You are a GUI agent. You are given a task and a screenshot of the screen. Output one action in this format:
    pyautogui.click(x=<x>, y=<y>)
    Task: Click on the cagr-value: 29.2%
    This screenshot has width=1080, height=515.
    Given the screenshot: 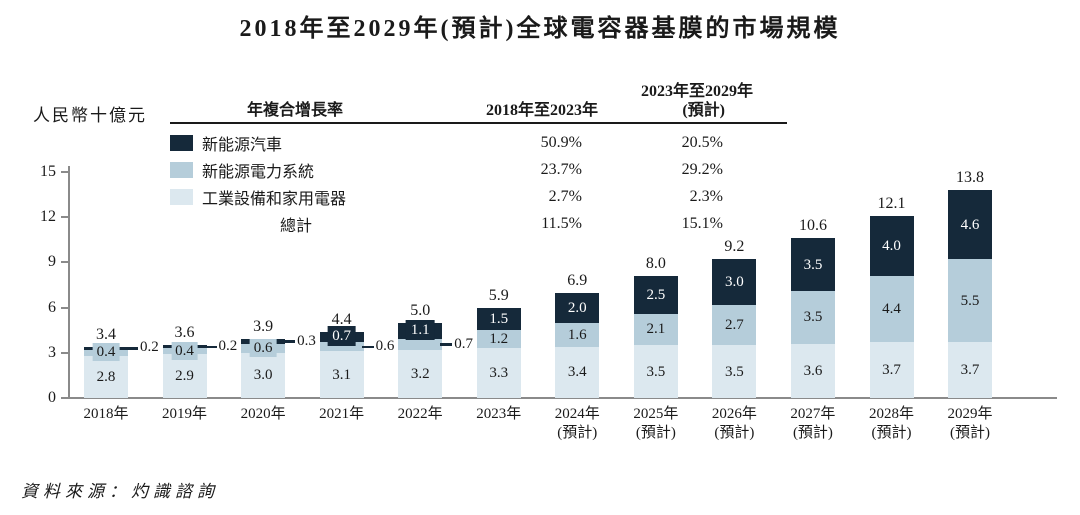 What is the action you would take?
    pyautogui.click(x=702, y=169)
    